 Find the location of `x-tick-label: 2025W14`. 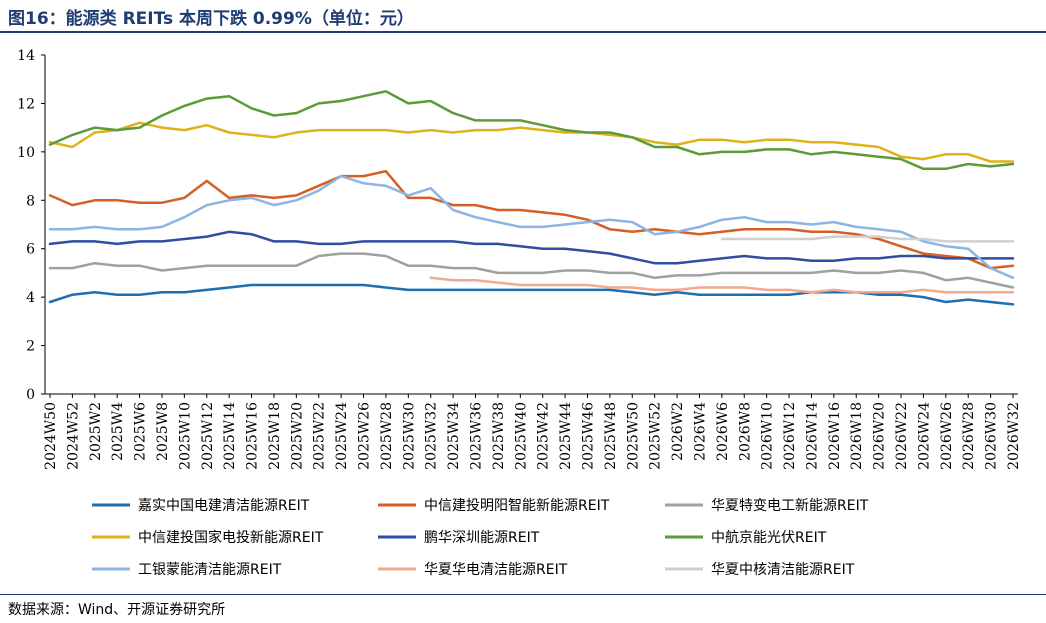

x-tick-label: 2025W14 is located at coordinates (230, 436).